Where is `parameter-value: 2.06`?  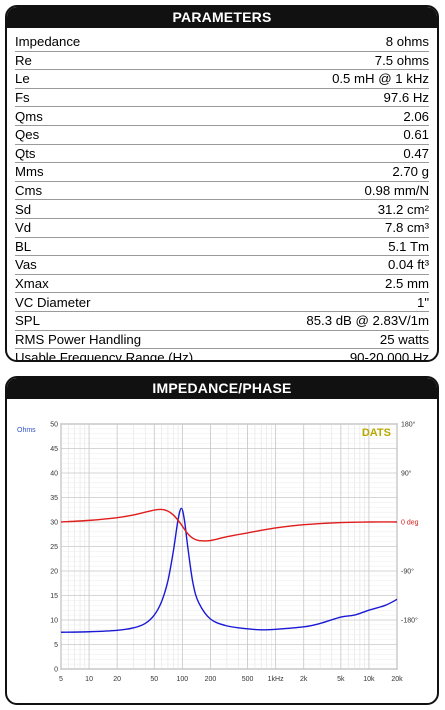 parameter-value: 2.06 is located at coordinates (416, 116).